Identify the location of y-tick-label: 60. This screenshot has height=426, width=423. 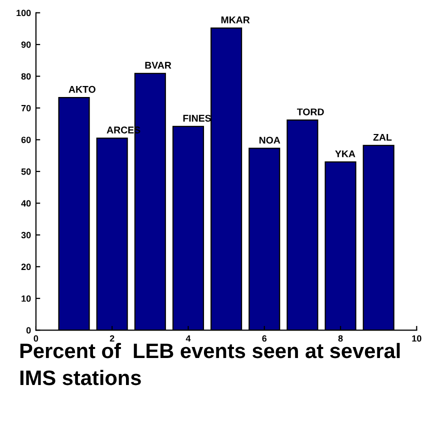
(26, 140).